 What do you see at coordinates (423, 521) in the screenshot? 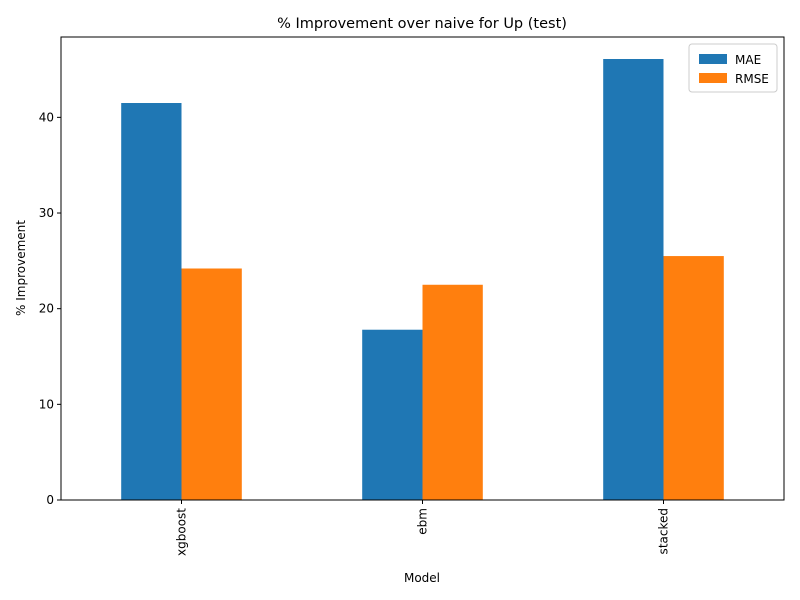
I see `x-tick-label: ebm` at bounding box center [423, 521].